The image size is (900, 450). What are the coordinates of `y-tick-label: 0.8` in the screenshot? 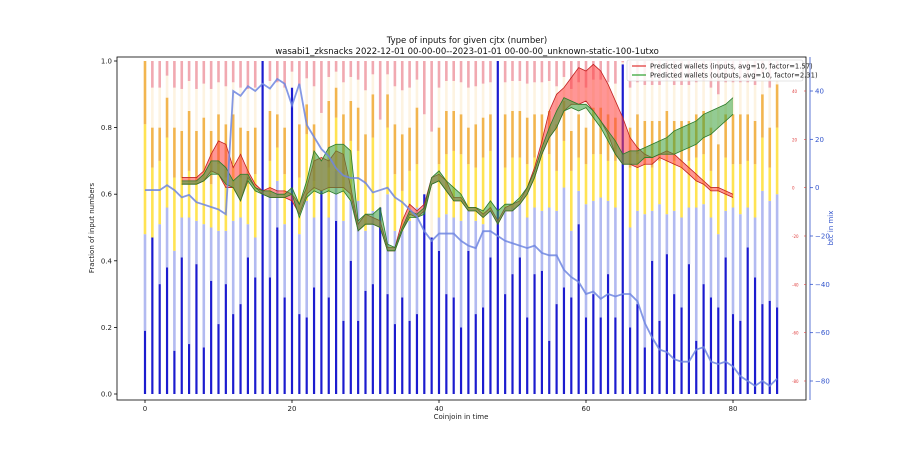 It's located at (106, 128).